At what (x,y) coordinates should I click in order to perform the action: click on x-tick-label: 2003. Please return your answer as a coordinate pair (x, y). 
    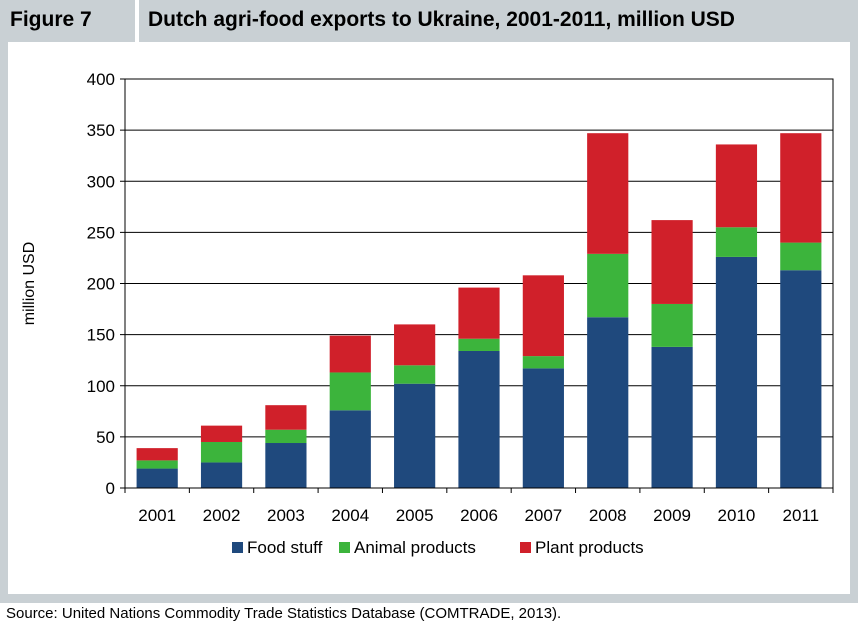
    Looking at the image, I should click on (286, 515).